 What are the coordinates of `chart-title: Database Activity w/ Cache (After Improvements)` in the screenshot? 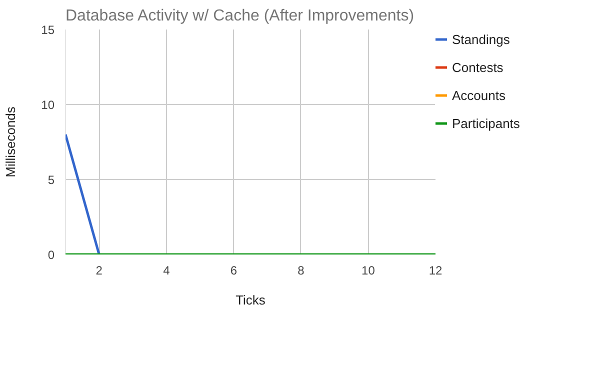 It's located at (240, 16).